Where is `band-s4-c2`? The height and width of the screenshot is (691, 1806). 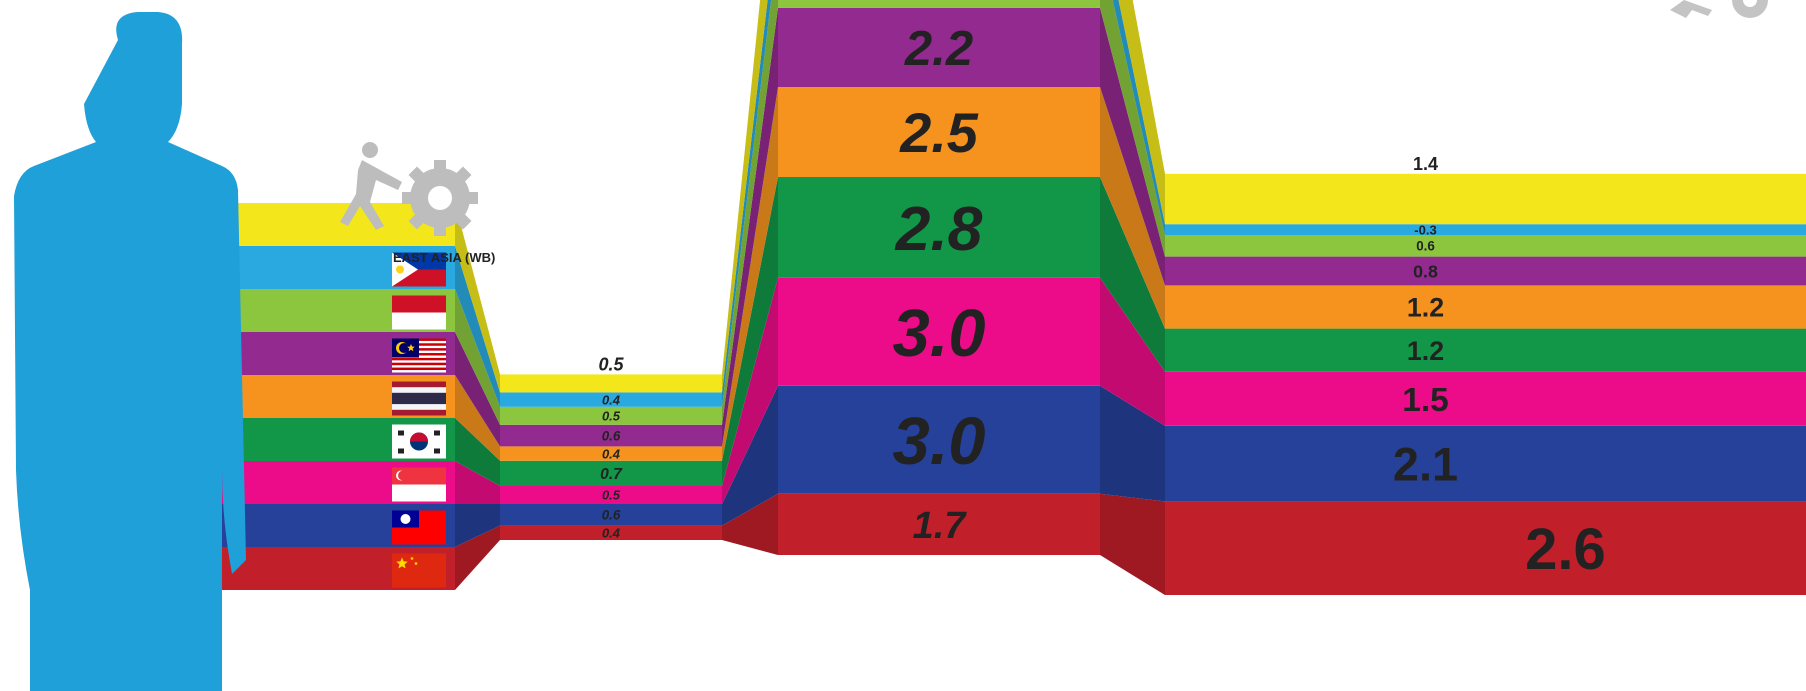 band-s4-c2 is located at coordinates (939, 132).